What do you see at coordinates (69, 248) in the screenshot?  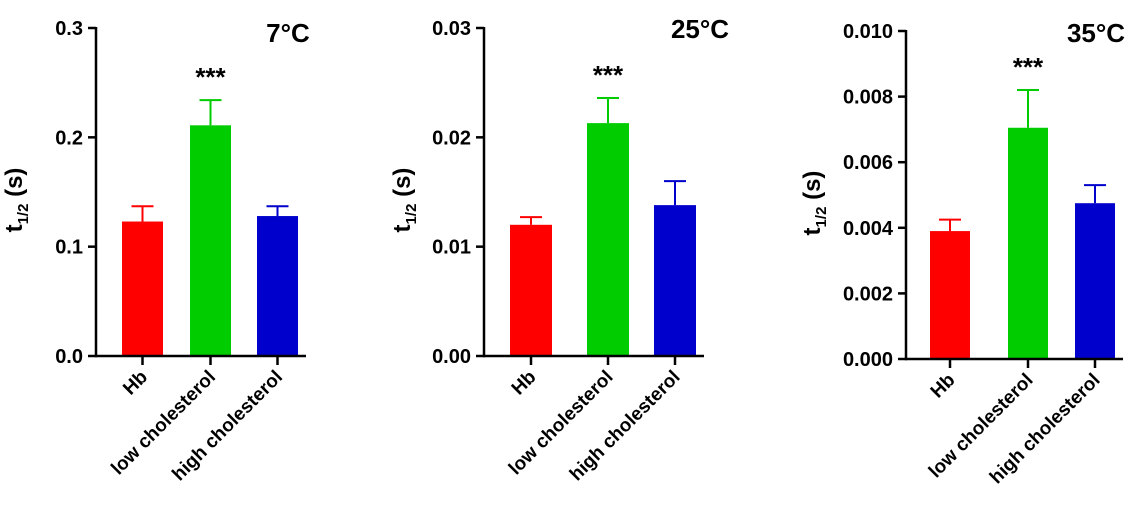 I see `y-tick-label-2: 0.1` at bounding box center [69, 248].